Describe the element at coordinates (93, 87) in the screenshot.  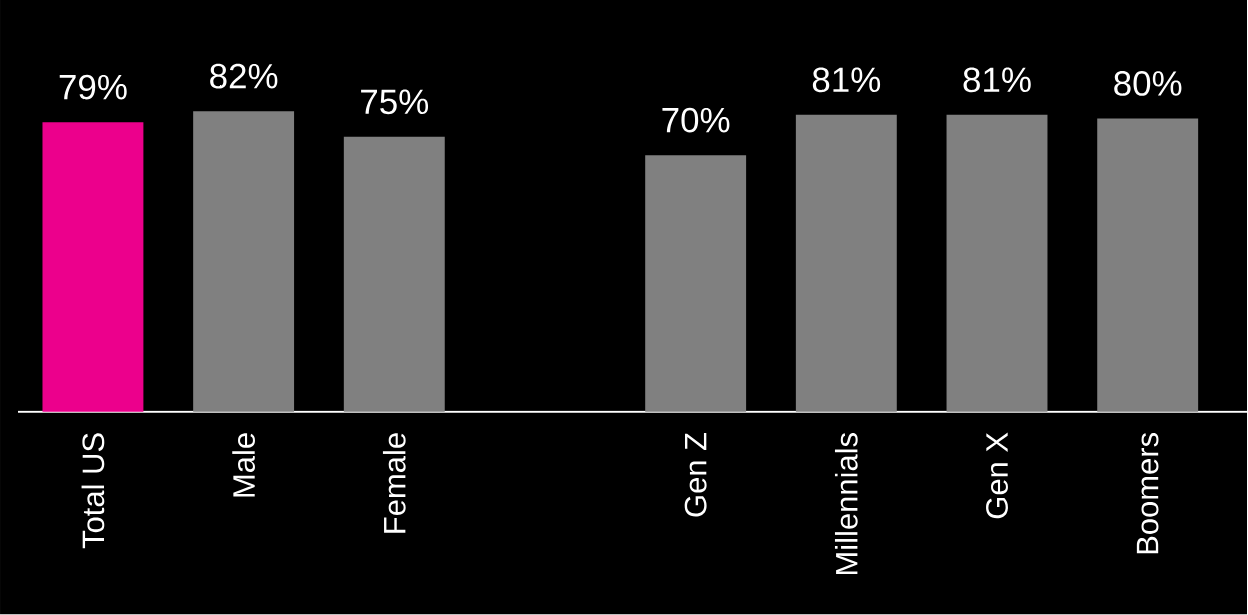
I see `data-label: 79%` at that location.